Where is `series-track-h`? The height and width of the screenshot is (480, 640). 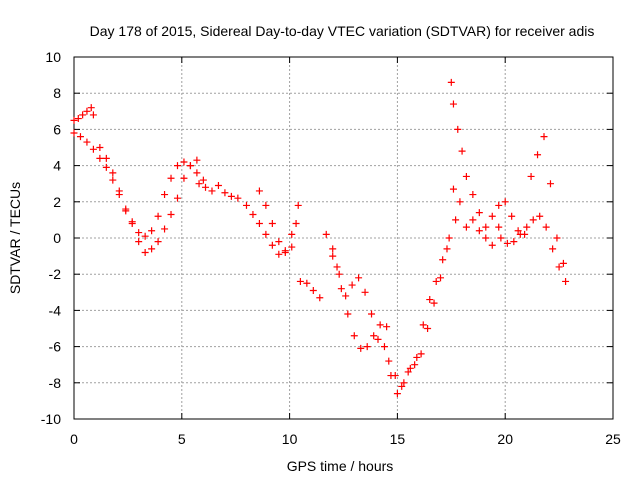 series-track-h is located at coordinates (475, 163).